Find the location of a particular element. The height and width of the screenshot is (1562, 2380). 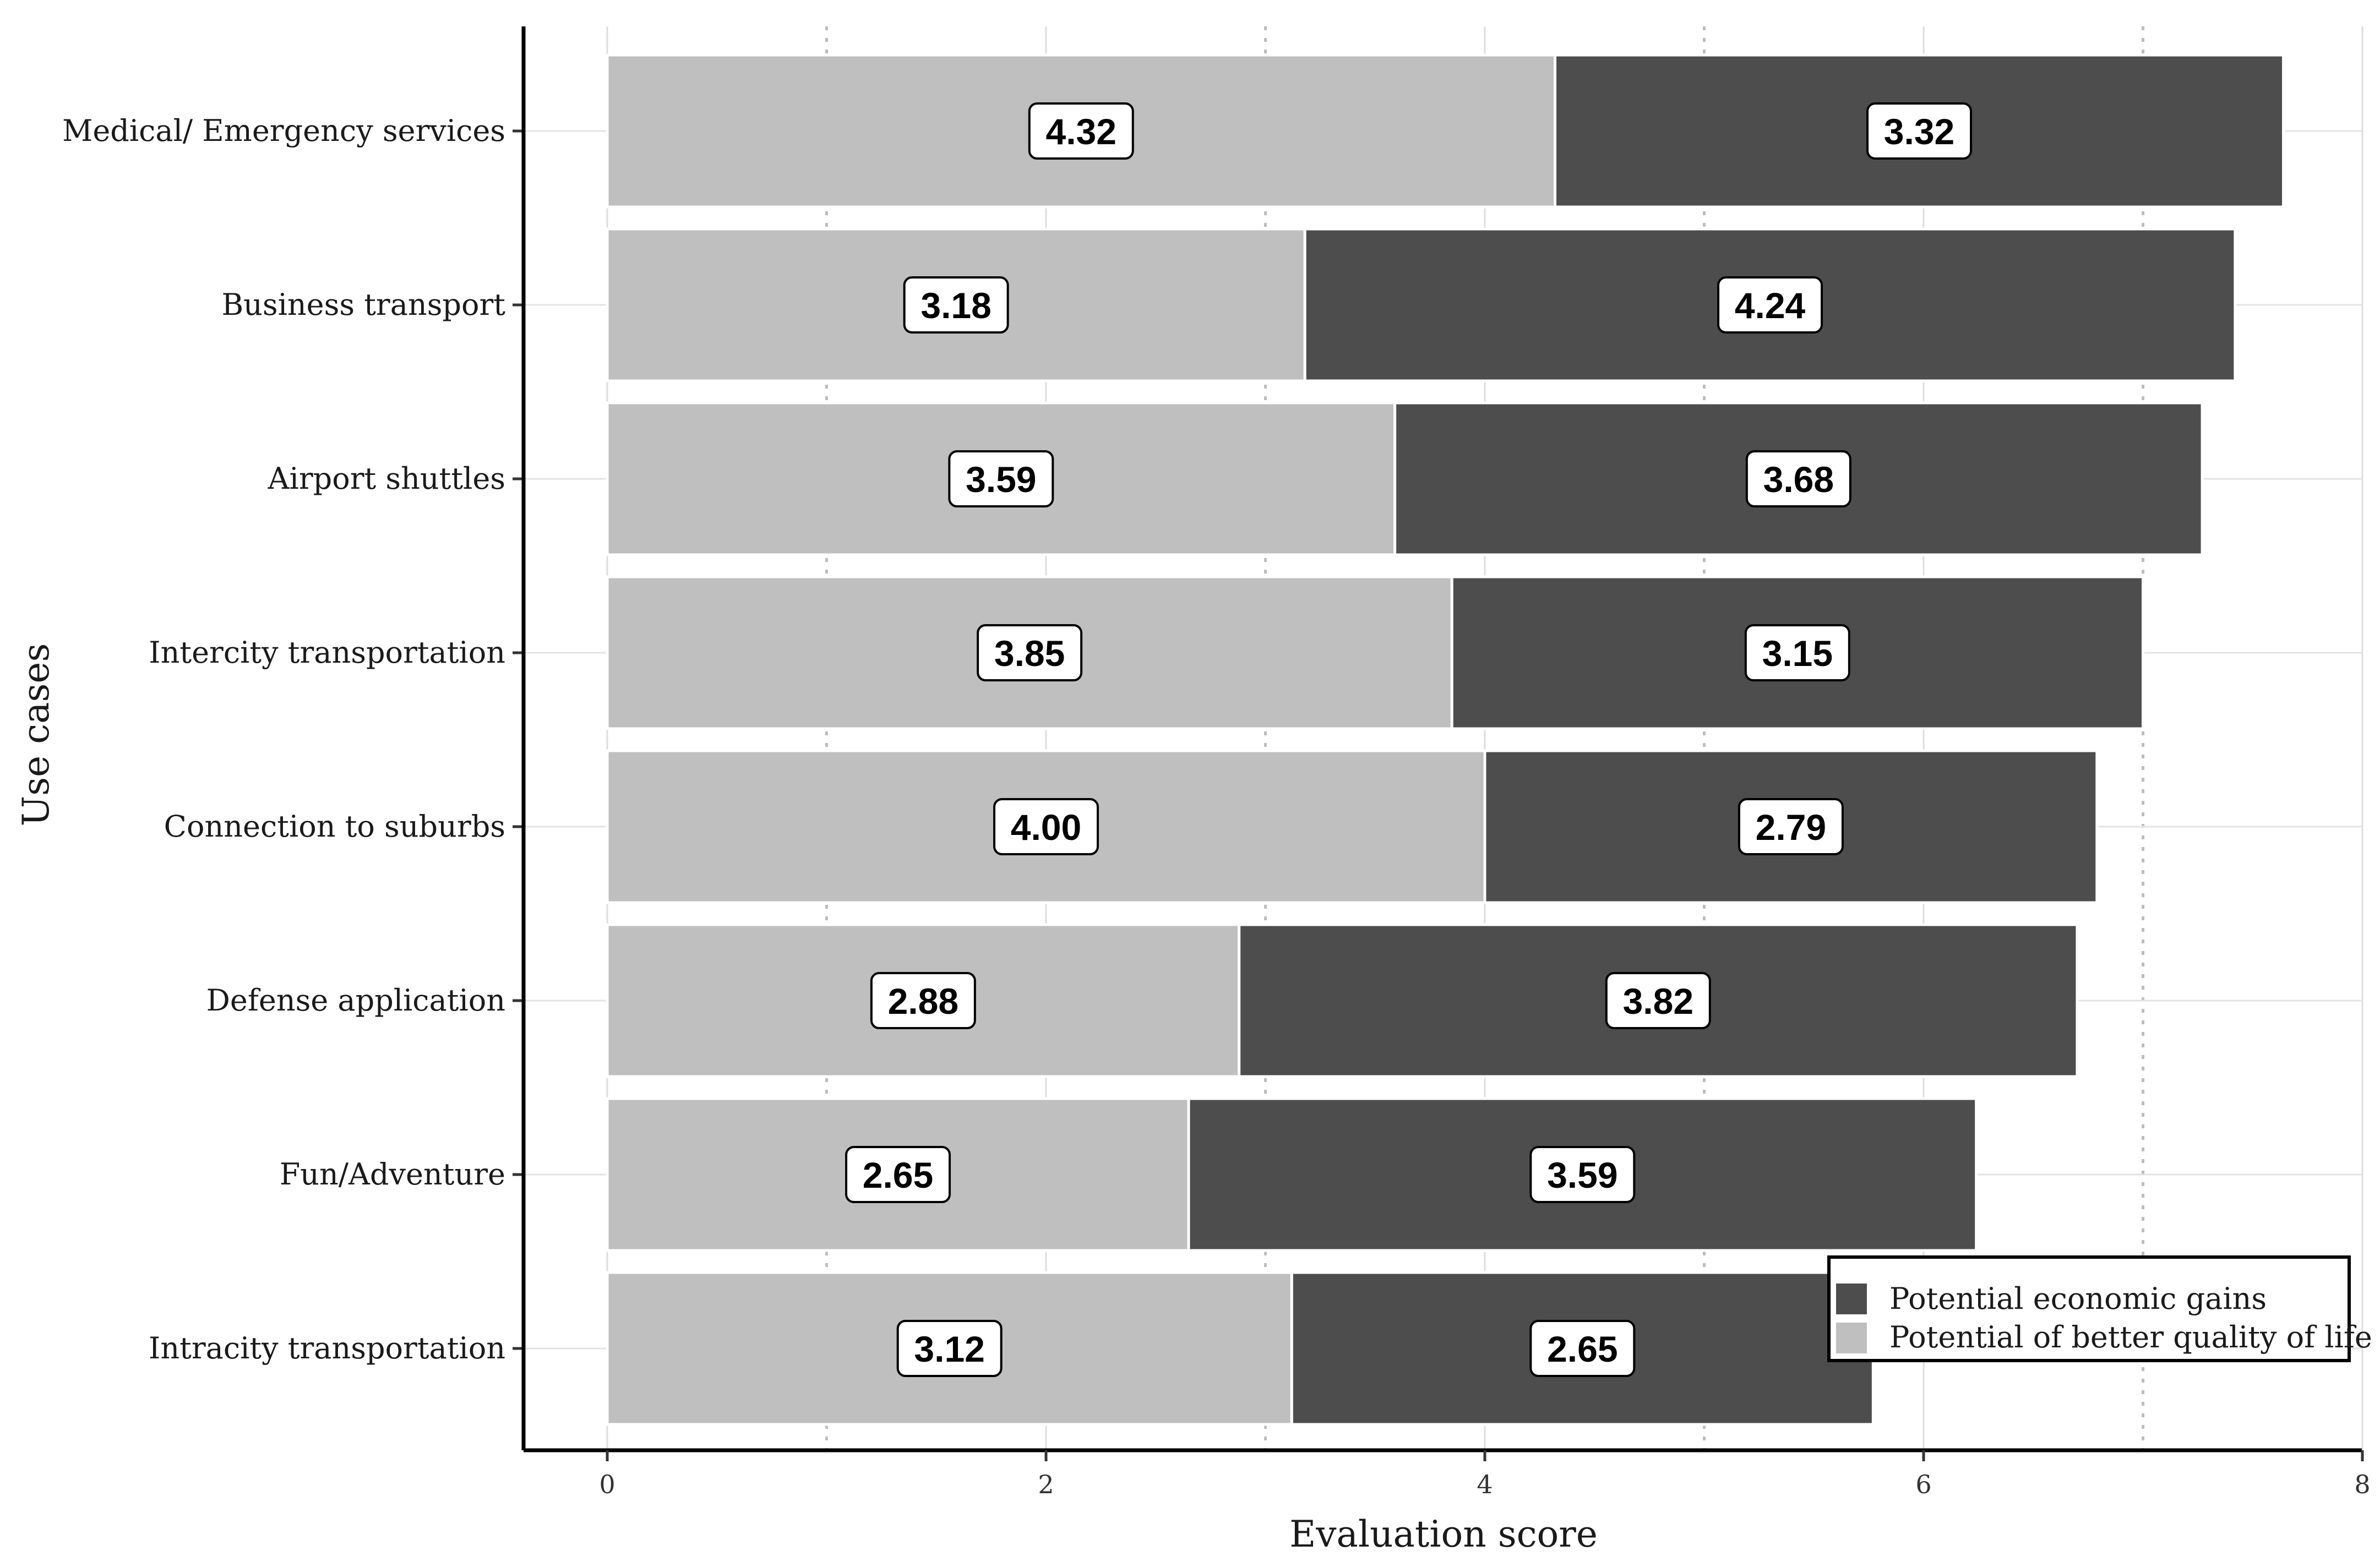

legend-box is located at coordinates (2089, 1308).